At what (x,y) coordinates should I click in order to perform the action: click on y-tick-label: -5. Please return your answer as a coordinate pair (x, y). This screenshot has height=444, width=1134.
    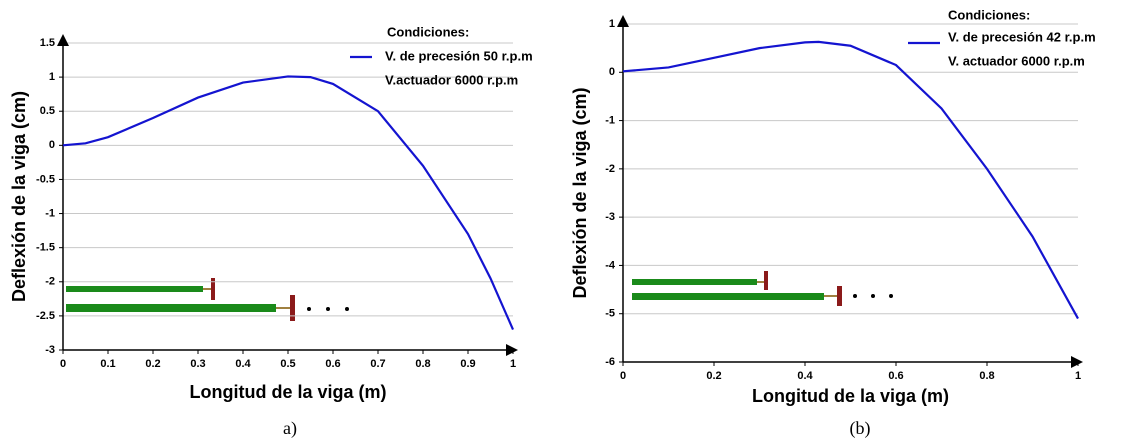
    Looking at the image, I should click on (610, 314).